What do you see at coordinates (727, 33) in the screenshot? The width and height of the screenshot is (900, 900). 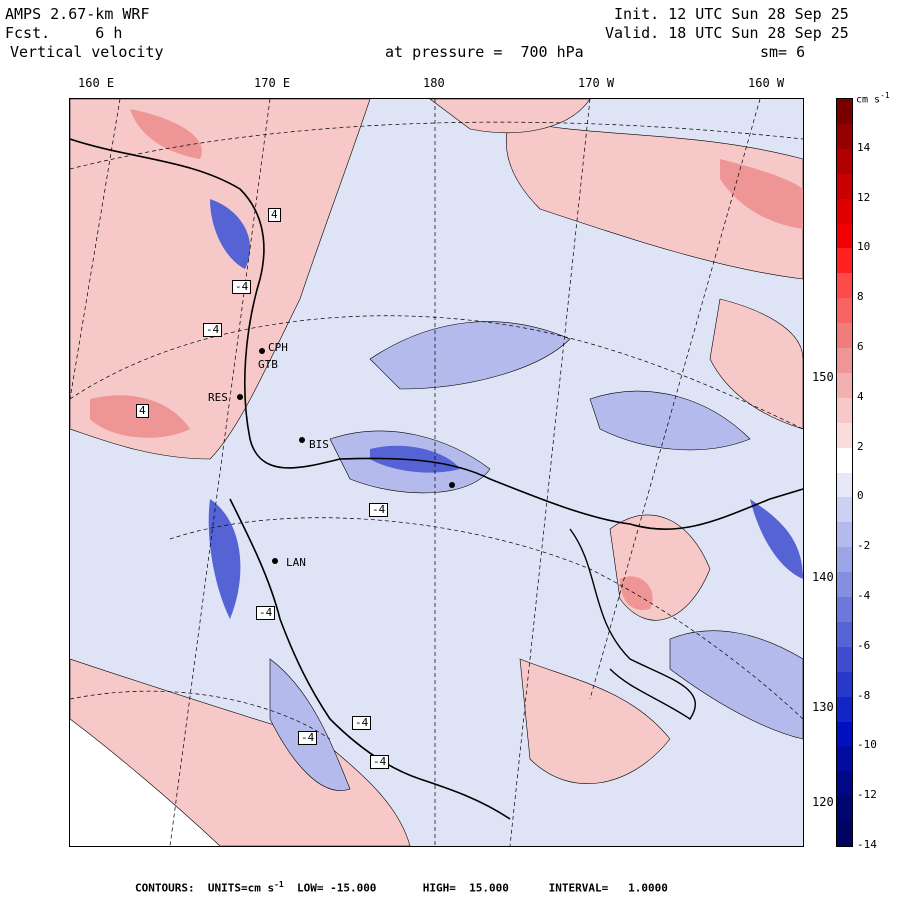 I see `valid-time: Valid. 18 UTC Sun 28 Sep 25` at bounding box center [727, 33].